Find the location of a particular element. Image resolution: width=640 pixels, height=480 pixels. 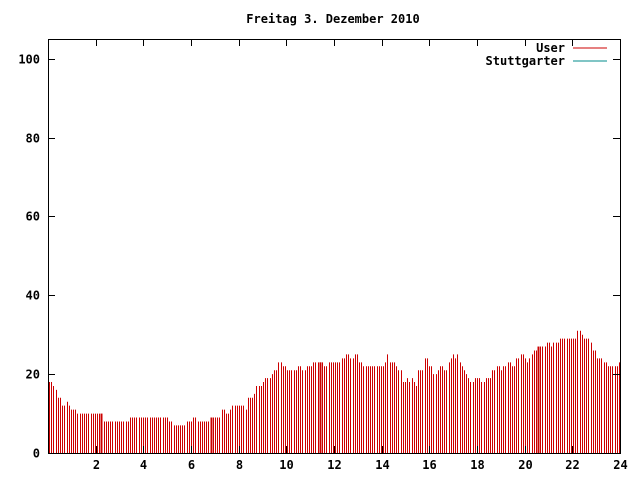

x-tick-label: 16 is located at coordinates (429, 465).